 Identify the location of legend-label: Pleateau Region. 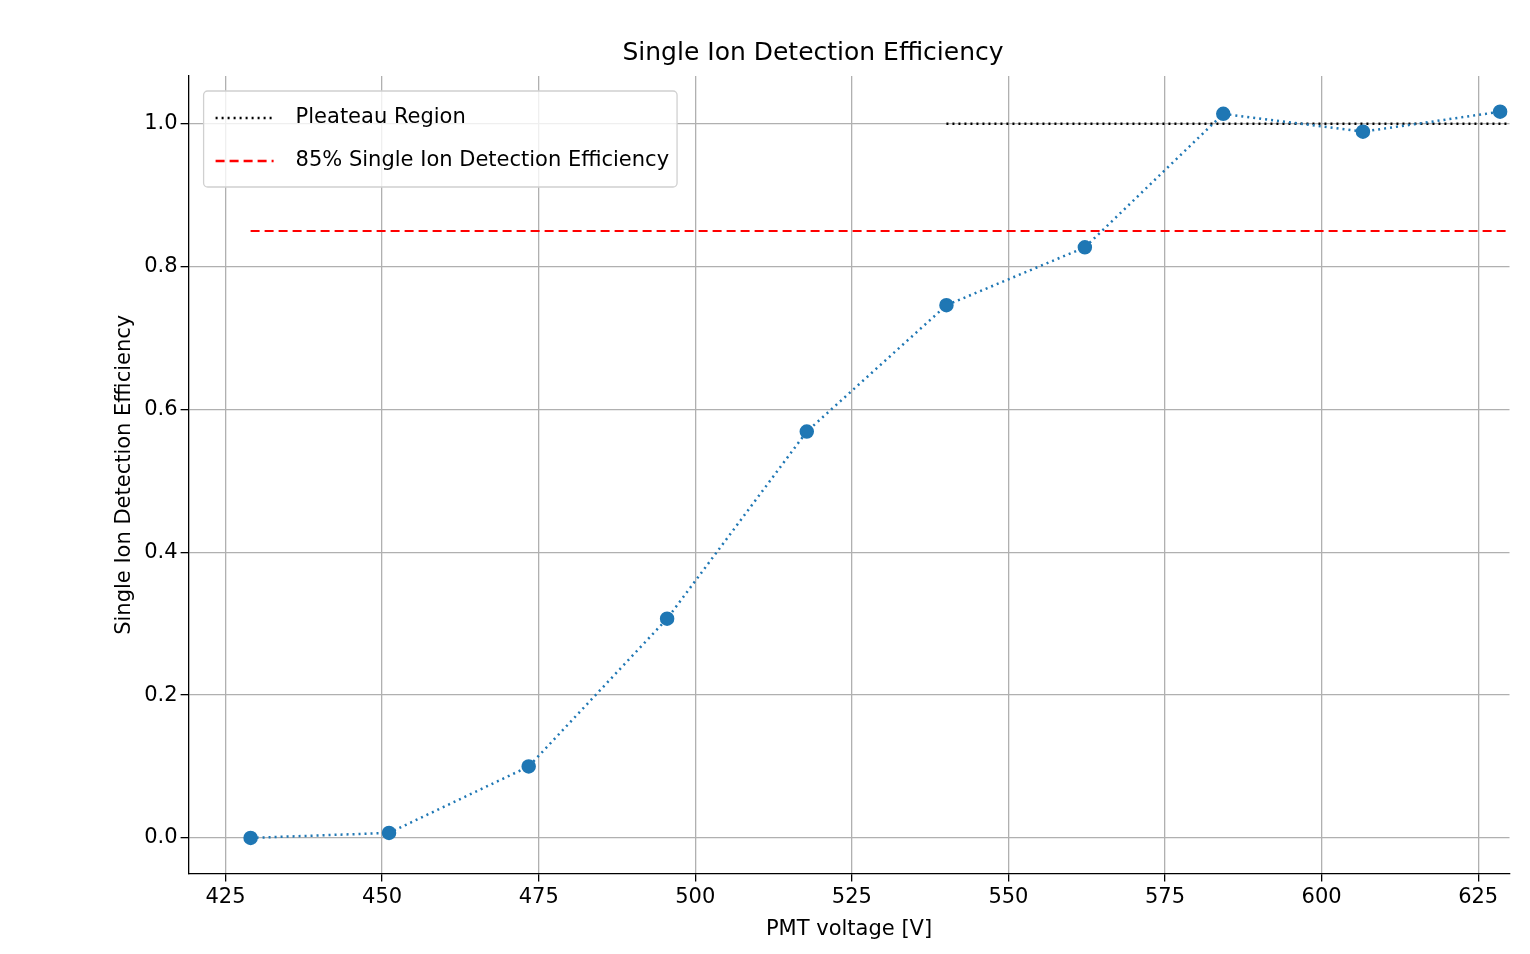
(380, 116).